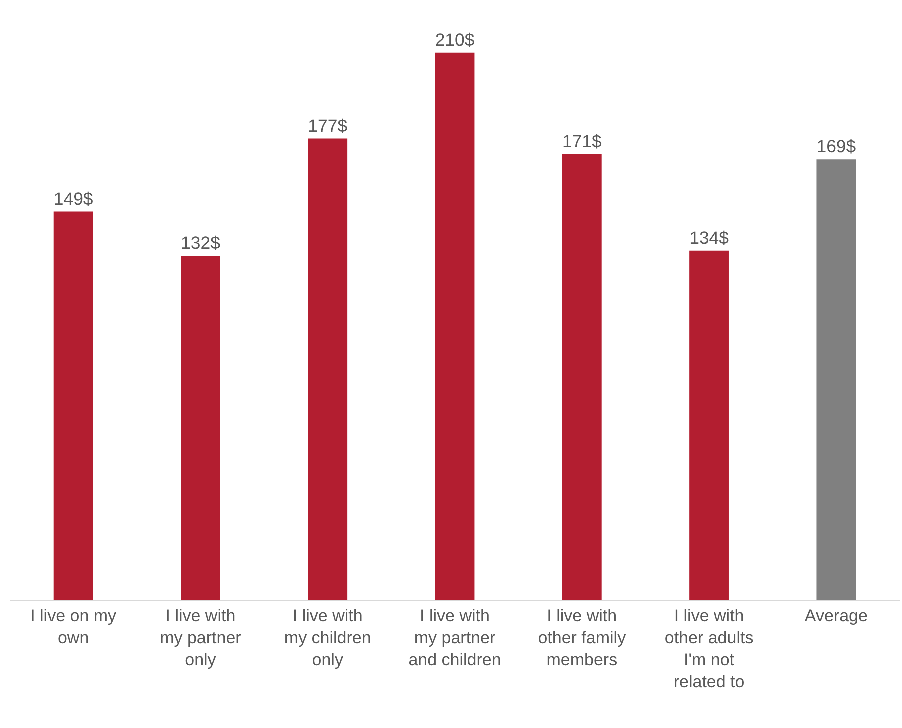 This screenshot has width=902, height=728. I want to click on x-tick-label: I live on my own, so click(74, 627).